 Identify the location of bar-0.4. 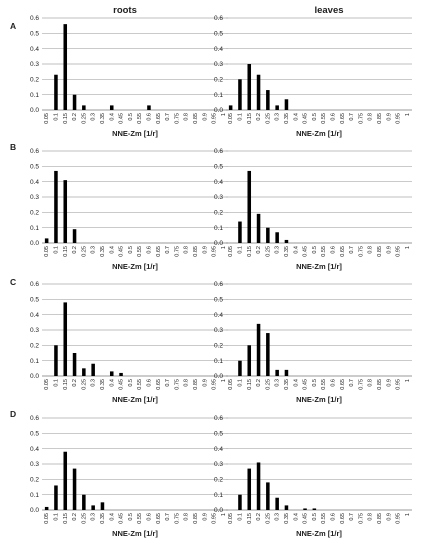
(111, 107).